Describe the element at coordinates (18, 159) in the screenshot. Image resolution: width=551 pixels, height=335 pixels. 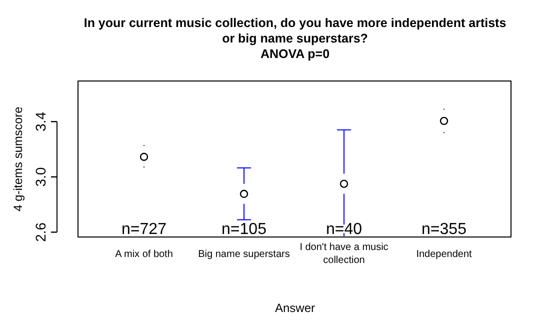
I see `y-axis-title: 4 g-items sumscore` at that location.